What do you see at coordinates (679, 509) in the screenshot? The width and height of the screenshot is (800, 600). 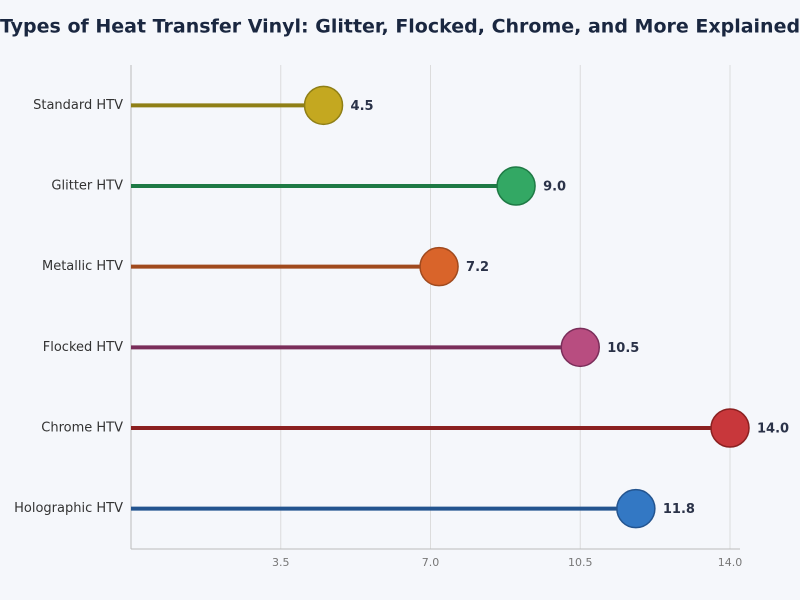 I see `value-label: 11.8` at bounding box center [679, 509].